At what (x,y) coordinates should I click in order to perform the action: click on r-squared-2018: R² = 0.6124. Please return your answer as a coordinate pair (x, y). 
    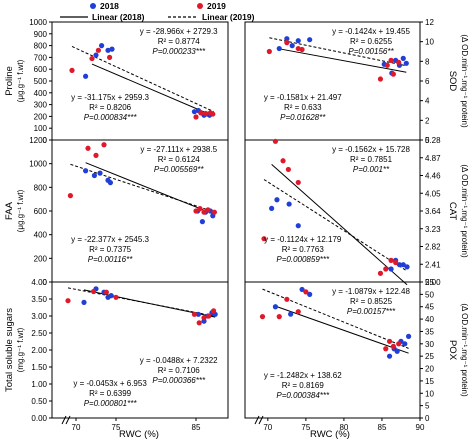
    Looking at the image, I should click on (179, 159).